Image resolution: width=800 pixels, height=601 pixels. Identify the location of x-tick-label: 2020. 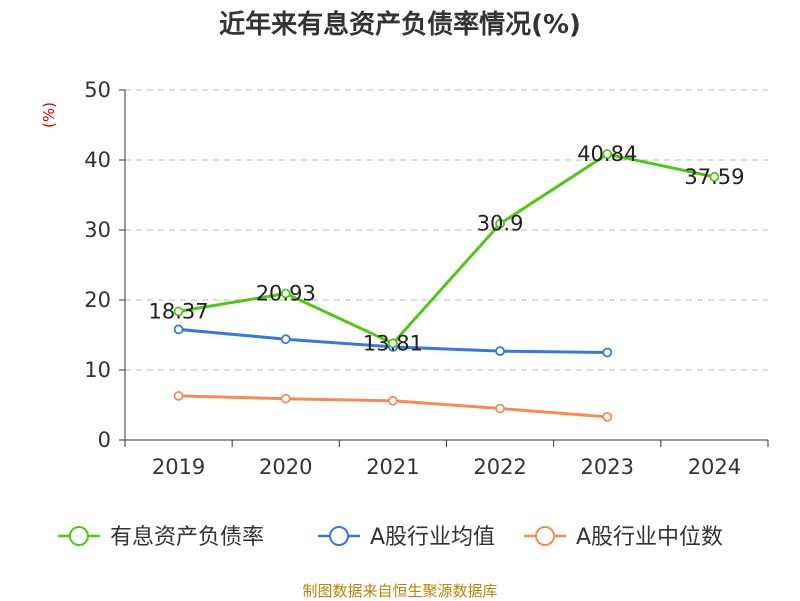
(285, 467).